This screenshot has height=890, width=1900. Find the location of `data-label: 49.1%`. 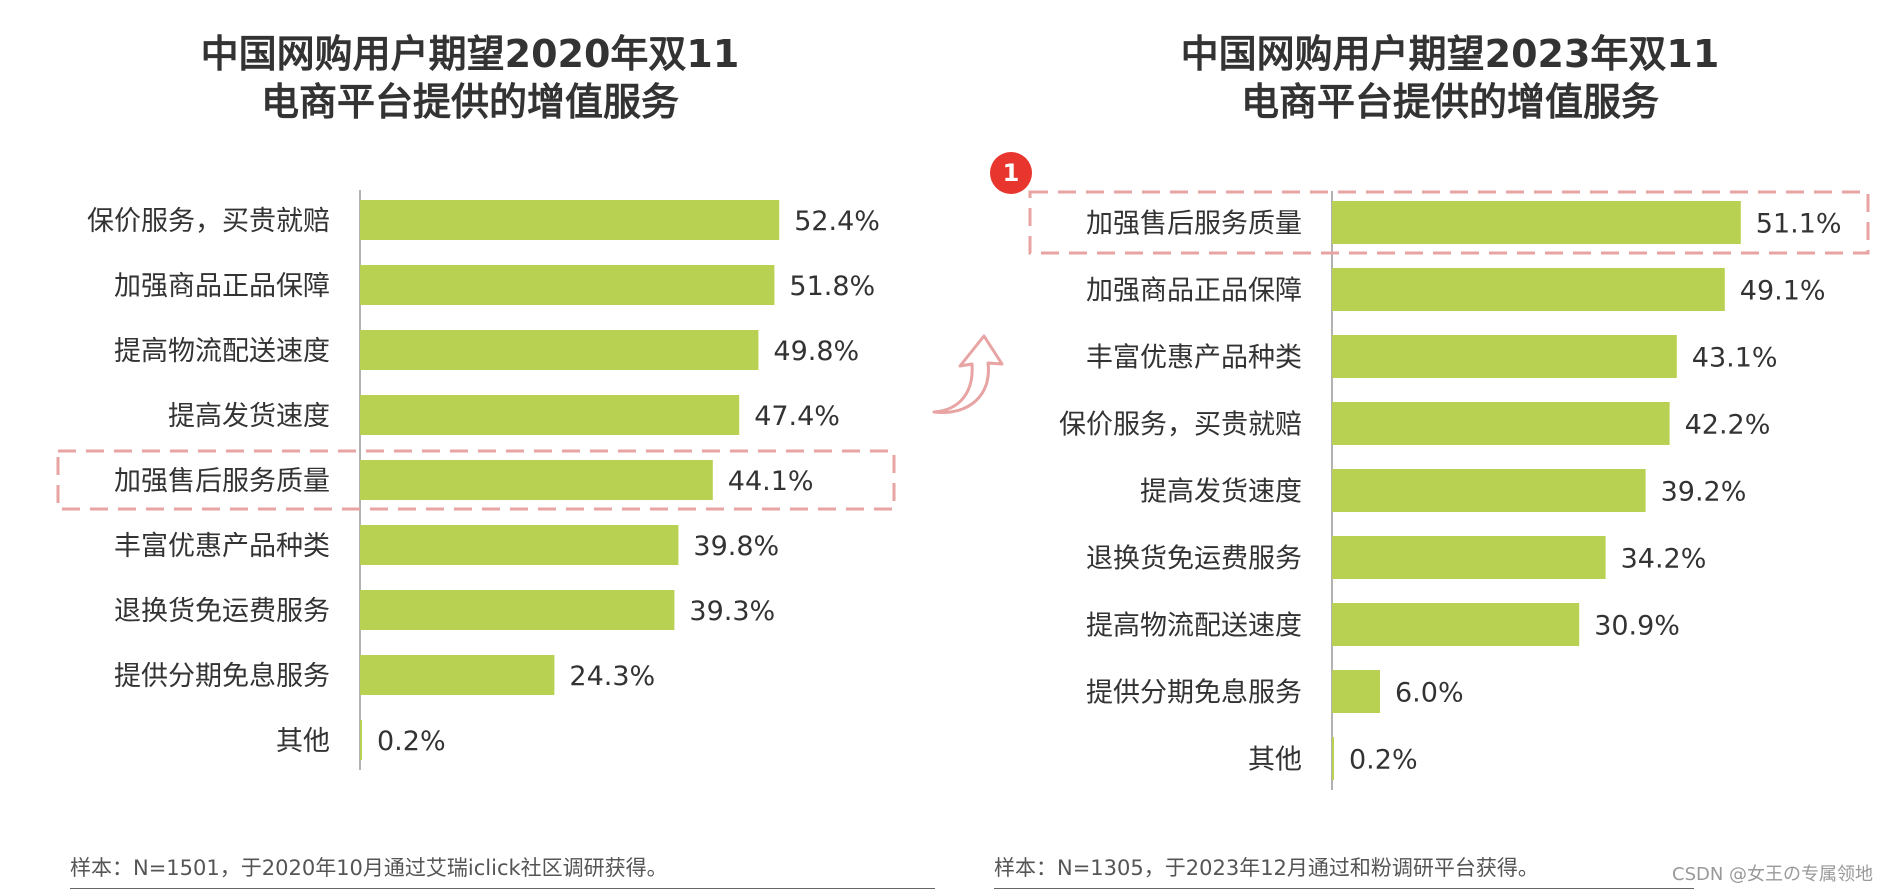

data-label: 49.1% is located at coordinates (1783, 291).